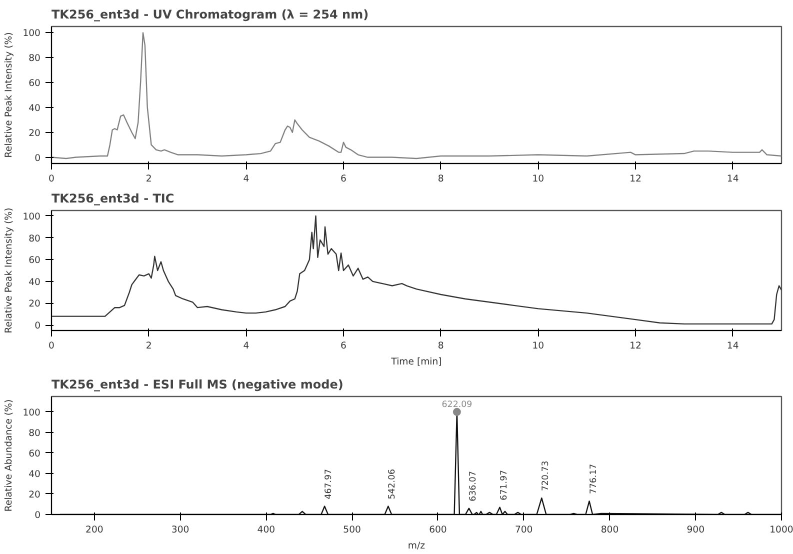  Describe the element at coordinates (457, 405) in the screenshot. I see `annotation: 622.09` at that location.